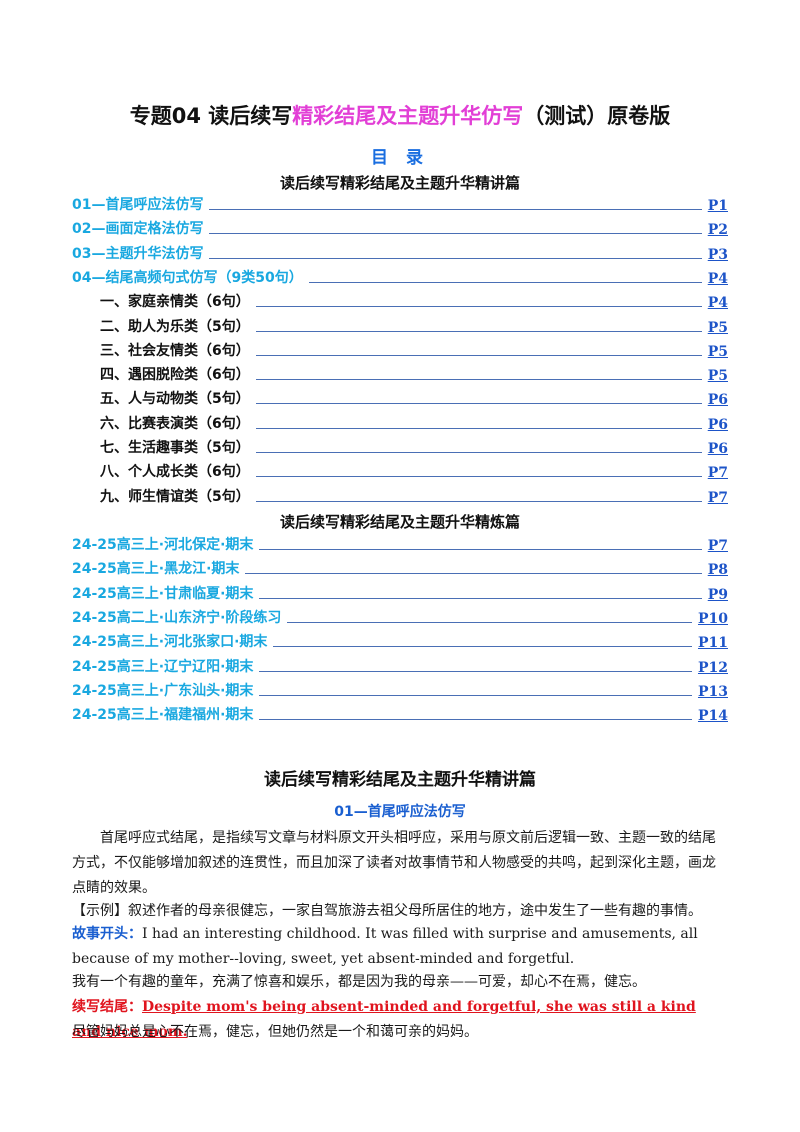 The width and height of the screenshot is (800, 1132). What do you see at coordinates (399, 522) in the screenshot?
I see `toc-section2-title: 读后续写精彩结尾及主题升华精炼篇` at bounding box center [399, 522].